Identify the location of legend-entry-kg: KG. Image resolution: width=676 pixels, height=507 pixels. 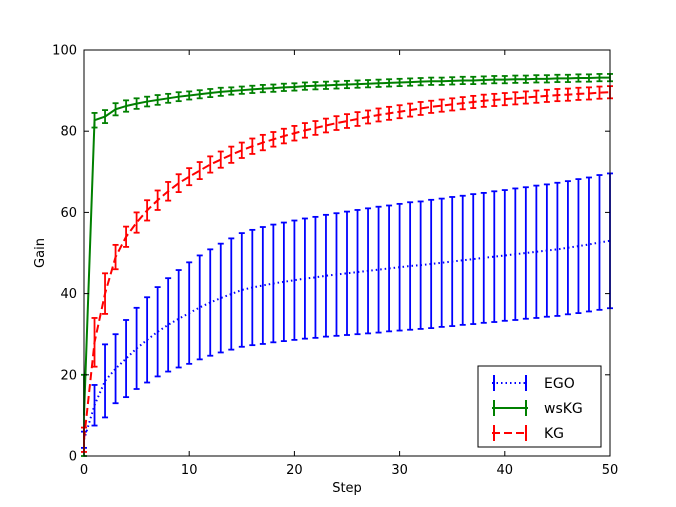
(528, 433).